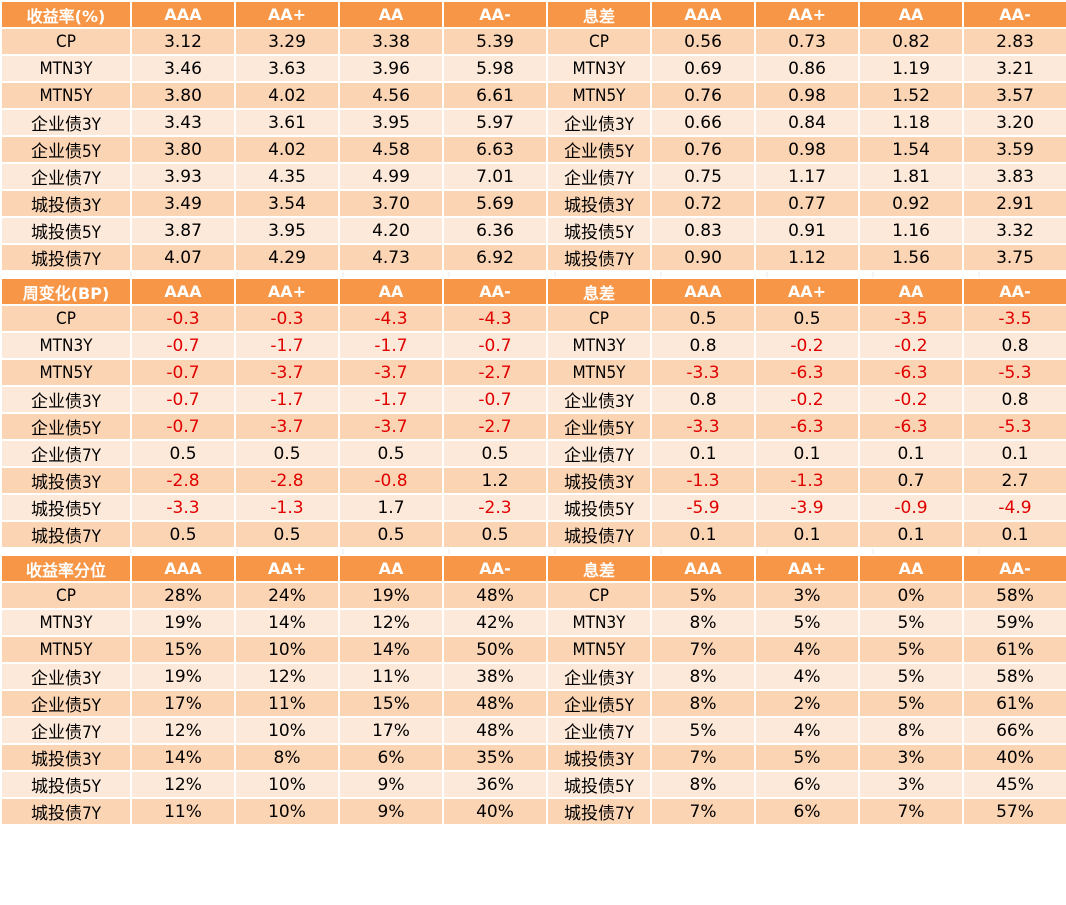  What do you see at coordinates (1014, 453) in the screenshot?
I see `table-cell: 0.1` at bounding box center [1014, 453].